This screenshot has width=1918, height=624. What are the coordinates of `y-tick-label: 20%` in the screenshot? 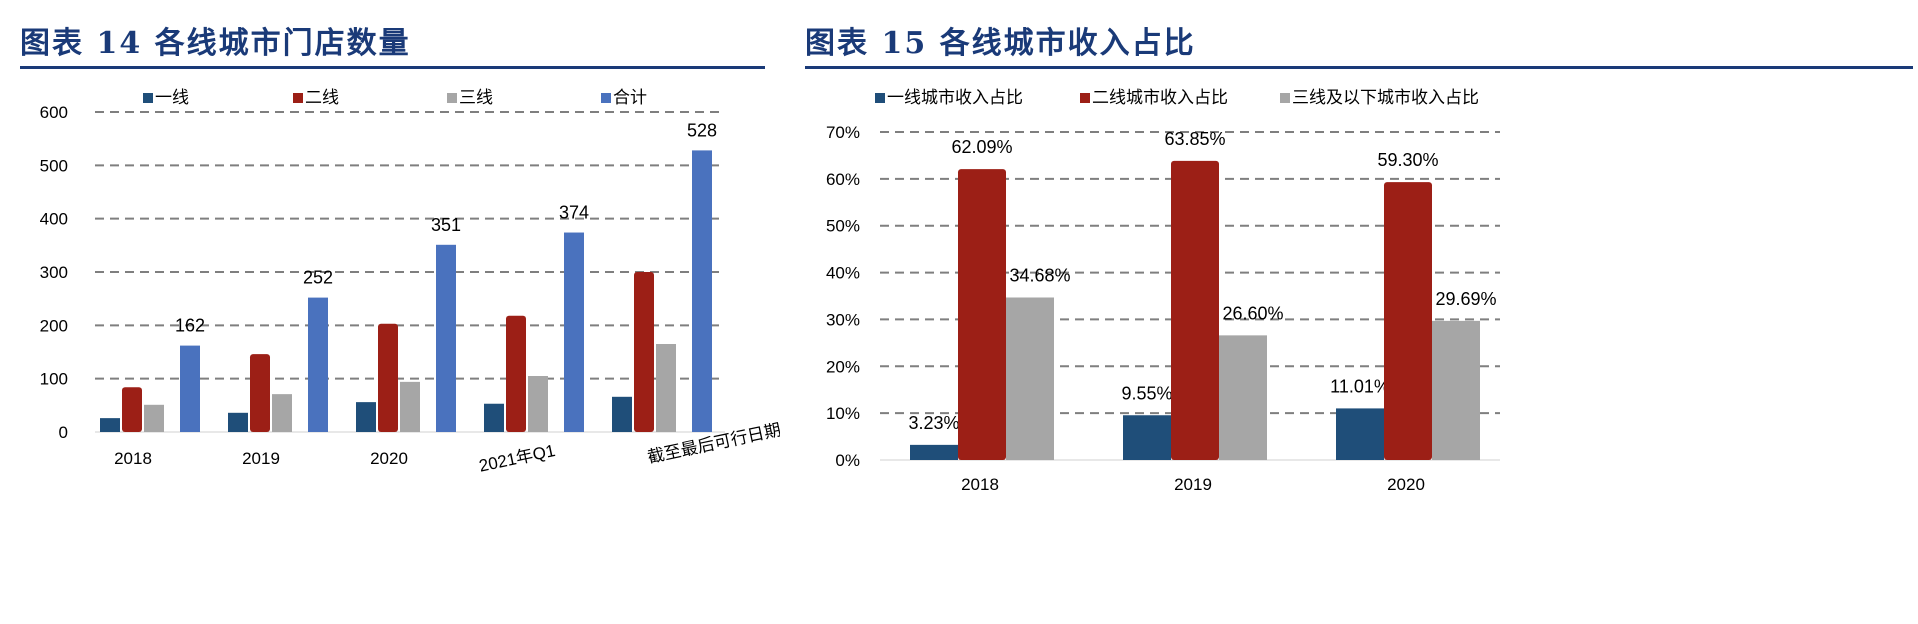 It's located at (843, 366).